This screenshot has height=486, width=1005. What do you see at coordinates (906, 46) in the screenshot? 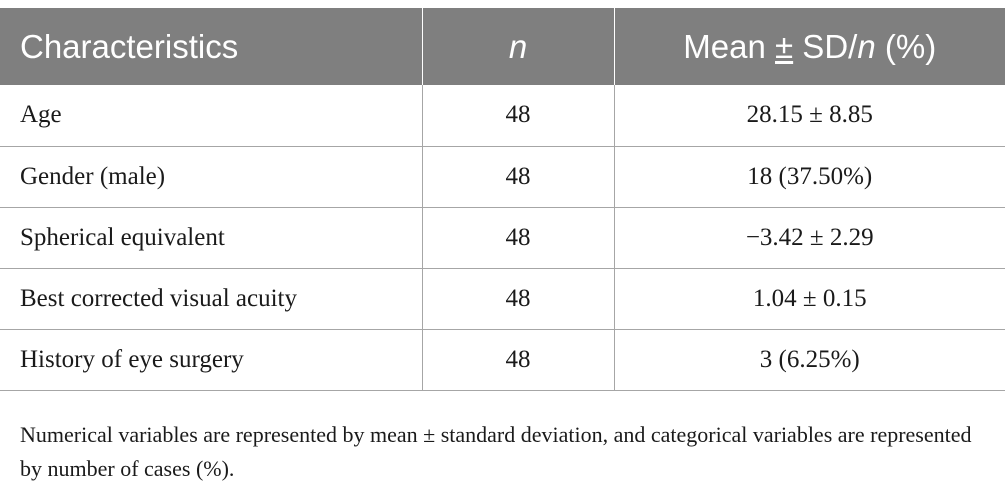
I see `header-stat-suffix: (%)` at bounding box center [906, 46].